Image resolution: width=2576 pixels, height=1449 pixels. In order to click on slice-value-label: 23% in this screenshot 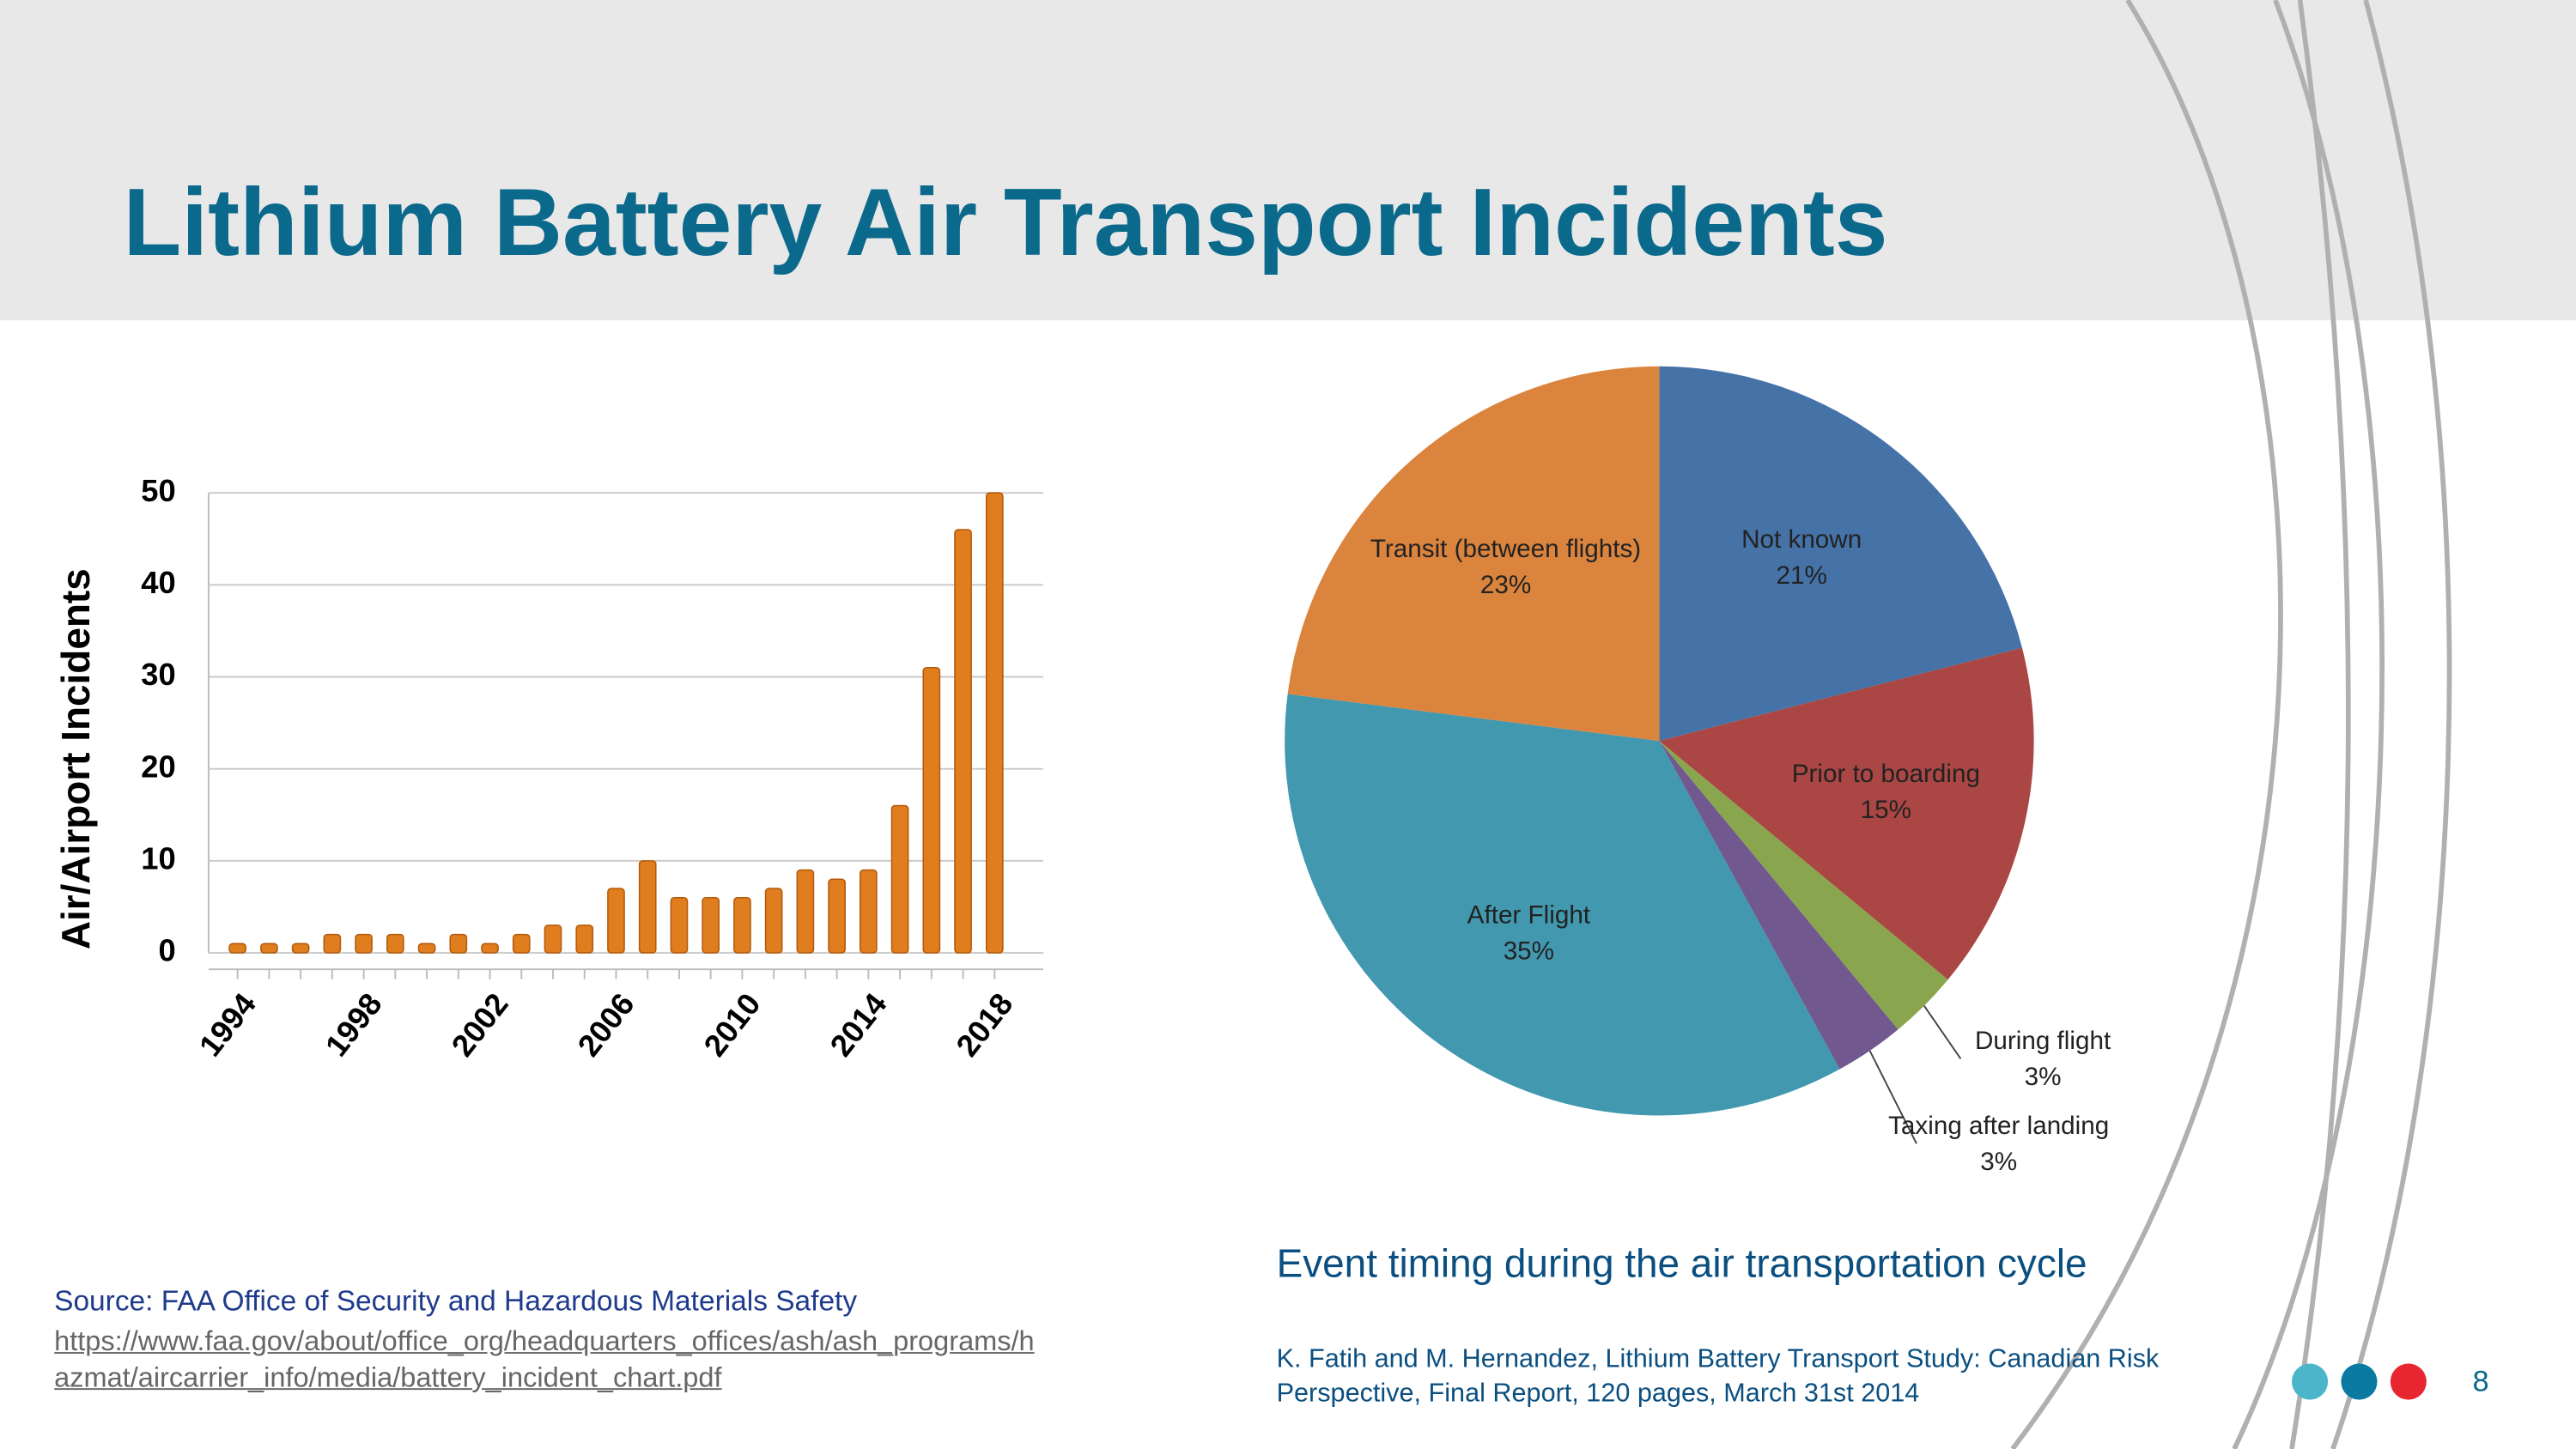, I will do `click(1506, 585)`.